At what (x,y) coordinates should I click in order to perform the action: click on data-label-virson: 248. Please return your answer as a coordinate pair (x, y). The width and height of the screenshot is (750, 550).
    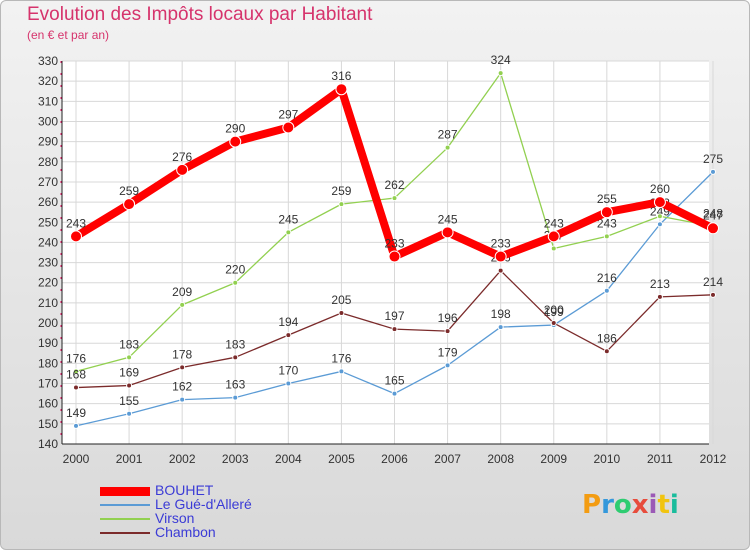
    Looking at the image, I should click on (713, 213).